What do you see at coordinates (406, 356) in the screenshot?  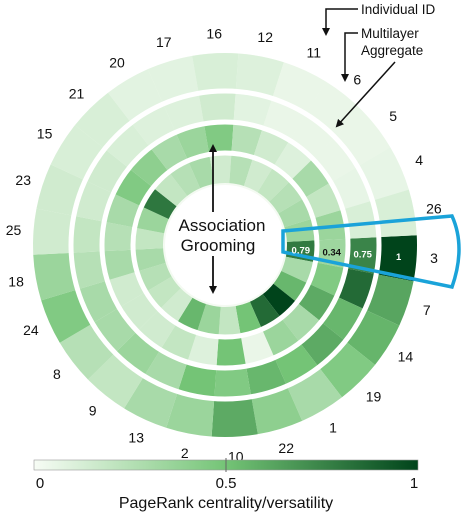 I see `id-label-14: 14` at bounding box center [406, 356].